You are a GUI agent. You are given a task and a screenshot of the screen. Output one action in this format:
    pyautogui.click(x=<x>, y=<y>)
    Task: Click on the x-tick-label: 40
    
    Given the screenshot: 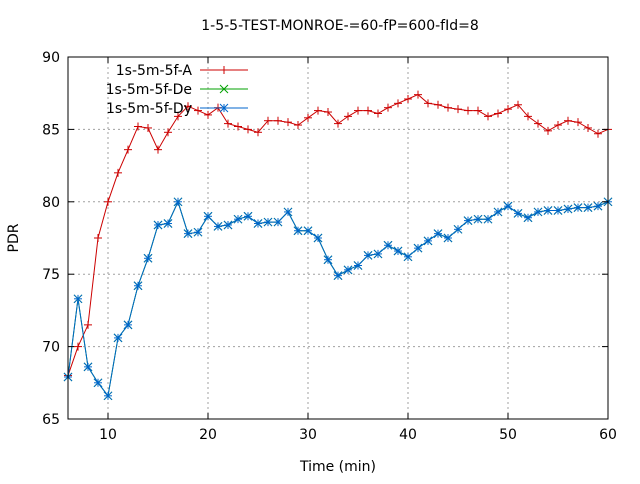 What is the action you would take?
    pyautogui.click(x=408, y=435)
    